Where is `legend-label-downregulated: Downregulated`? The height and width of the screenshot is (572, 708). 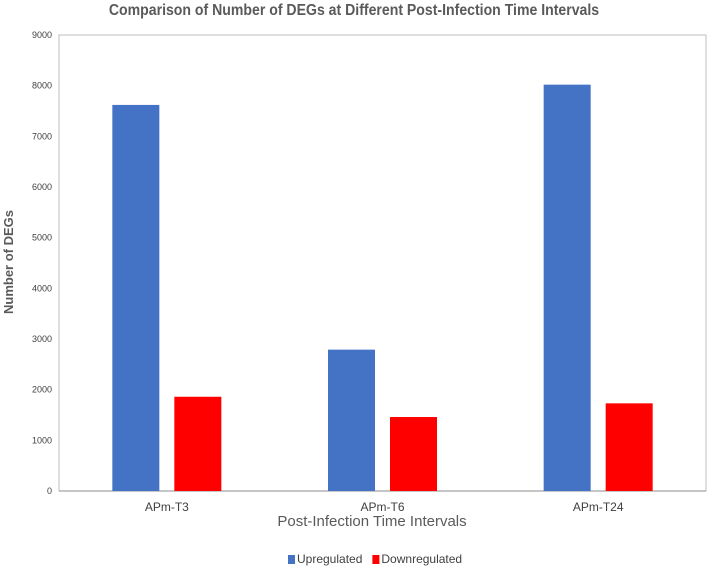
legend-label-downregulated: Downregulated is located at coordinates (421, 559).